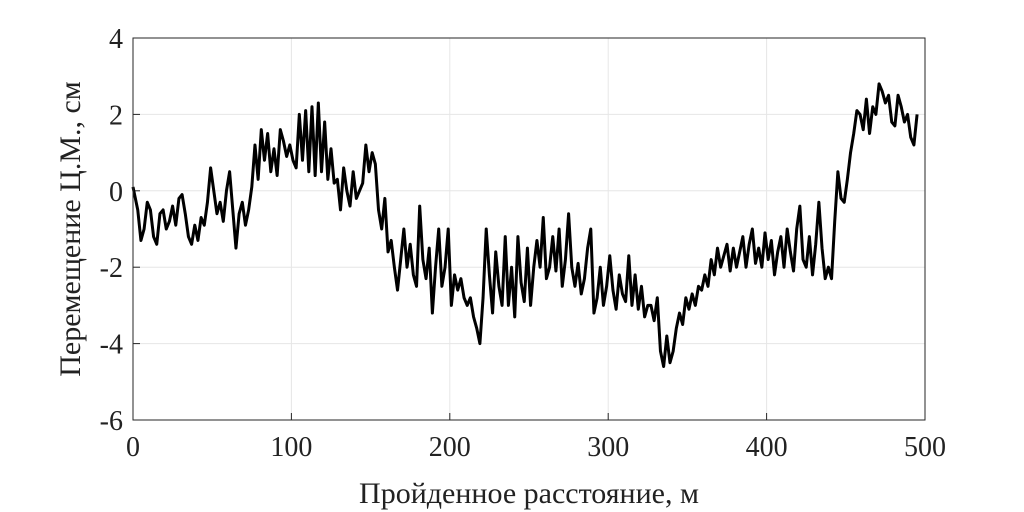 The image size is (1024, 512). What do you see at coordinates (133, 447) in the screenshot?
I see `x-tick-label: 0` at bounding box center [133, 447].